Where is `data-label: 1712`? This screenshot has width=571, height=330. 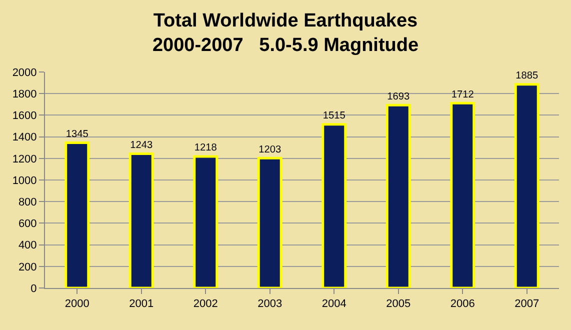 data-label: 1712 is located at coordinates (462, 94).